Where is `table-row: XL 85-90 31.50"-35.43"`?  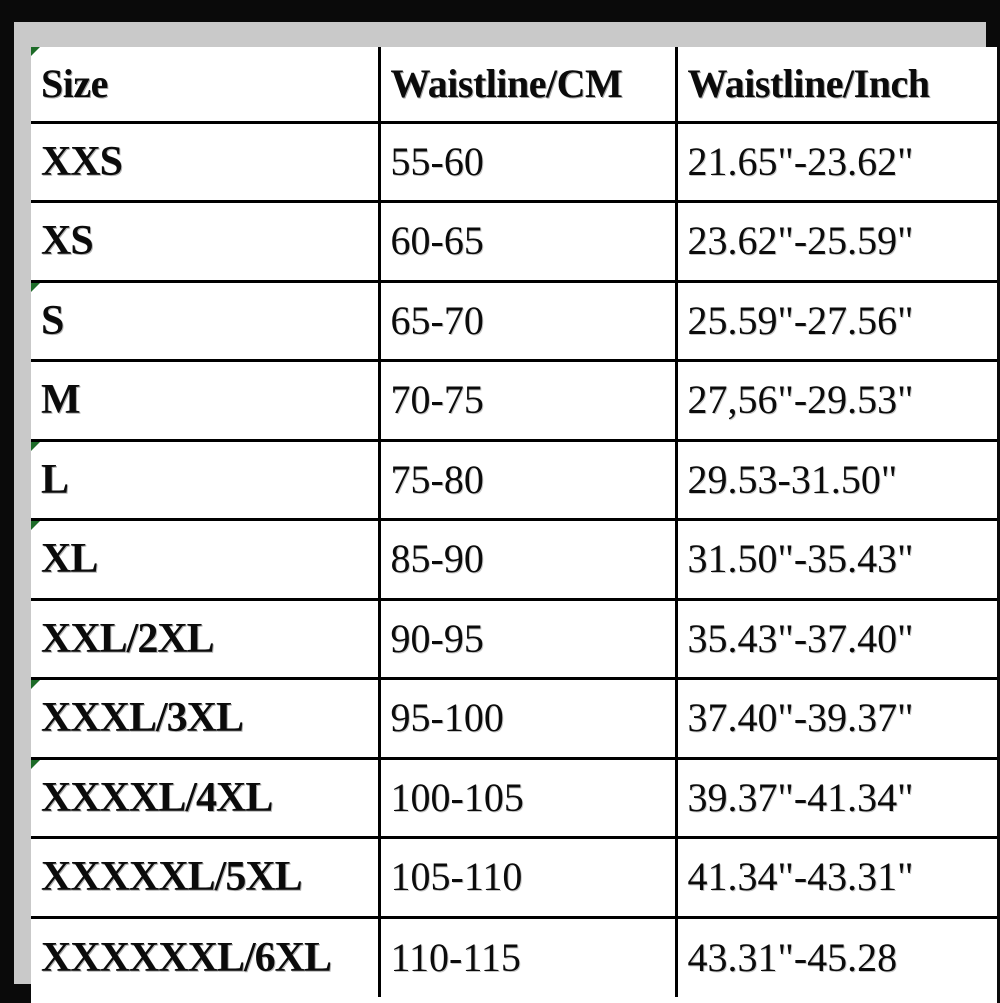 table-row: XL 85-90 31.50"-35.43" is located at coordinates (514, 560).